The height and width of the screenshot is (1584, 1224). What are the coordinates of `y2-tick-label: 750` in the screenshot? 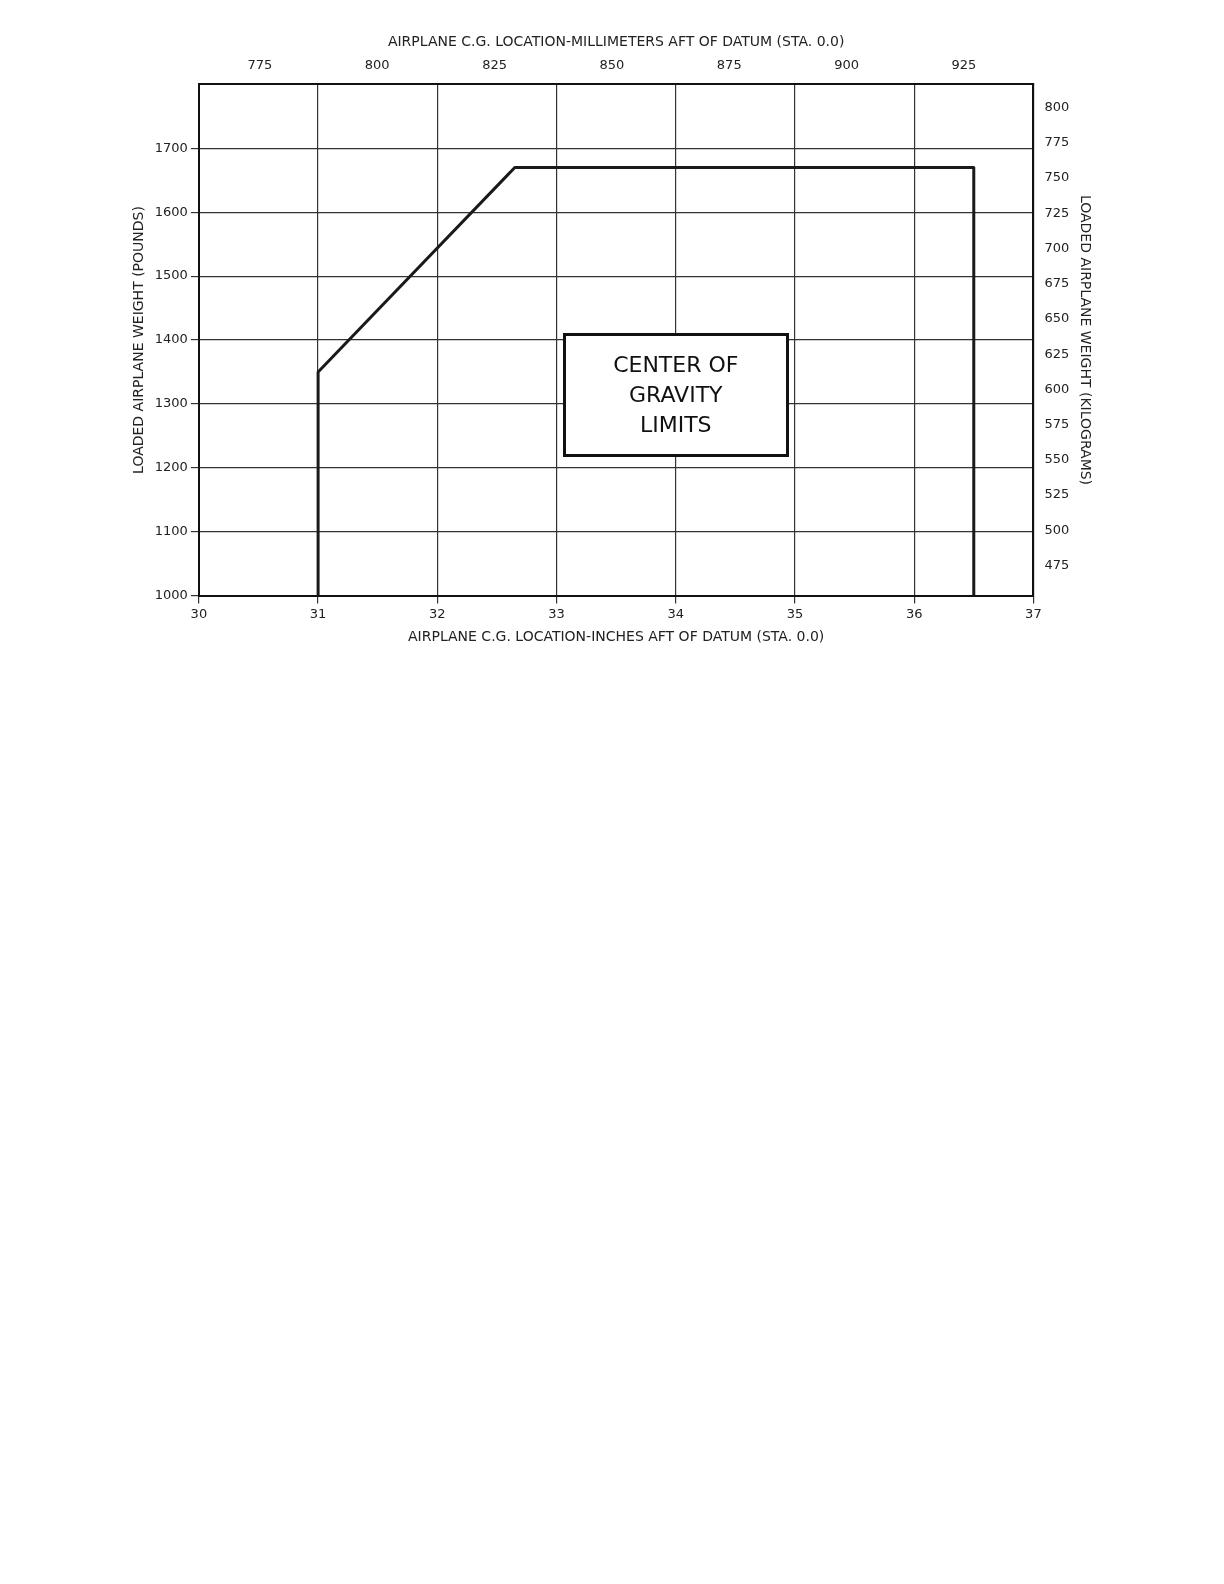 It's located at (1057, 177).